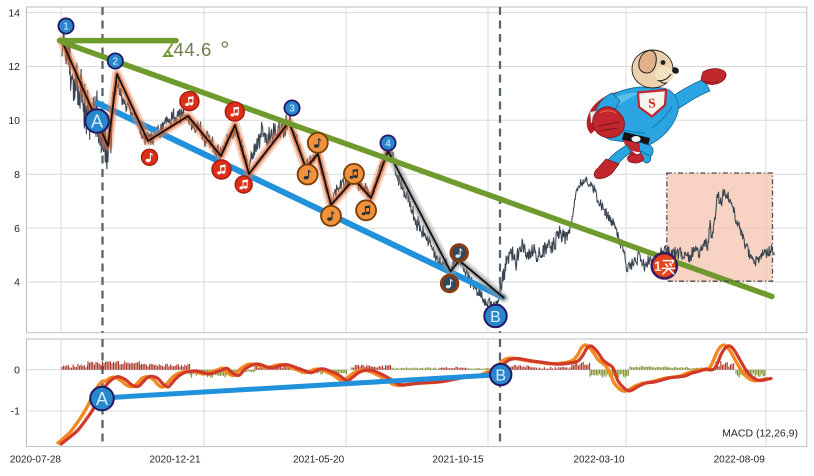 This screenshot has width=814, height=476. I want to click on svg-text: 8, so click(17, 175).